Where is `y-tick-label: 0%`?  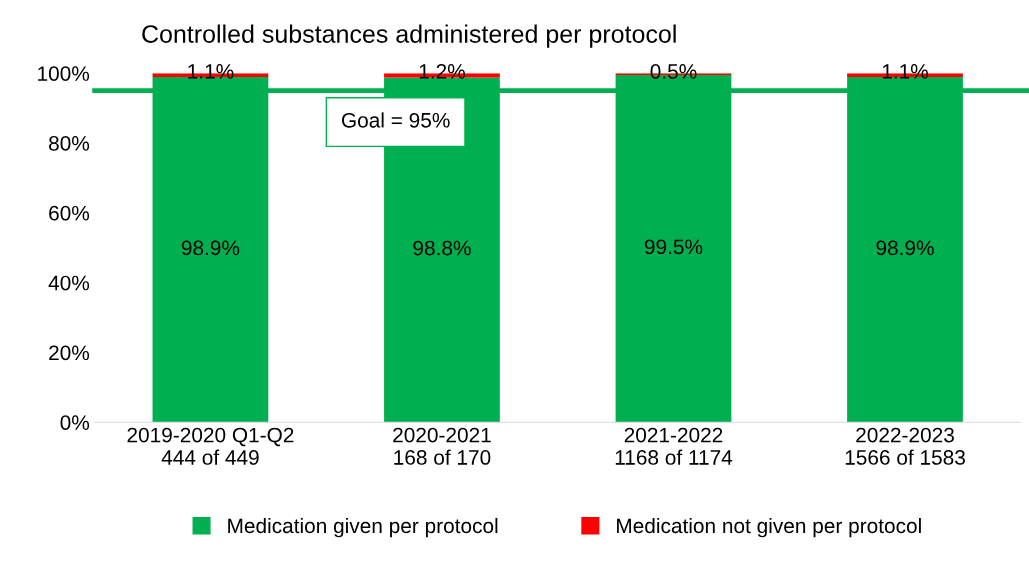 y-tick-label: 0% is located at coordinates (75, 422).